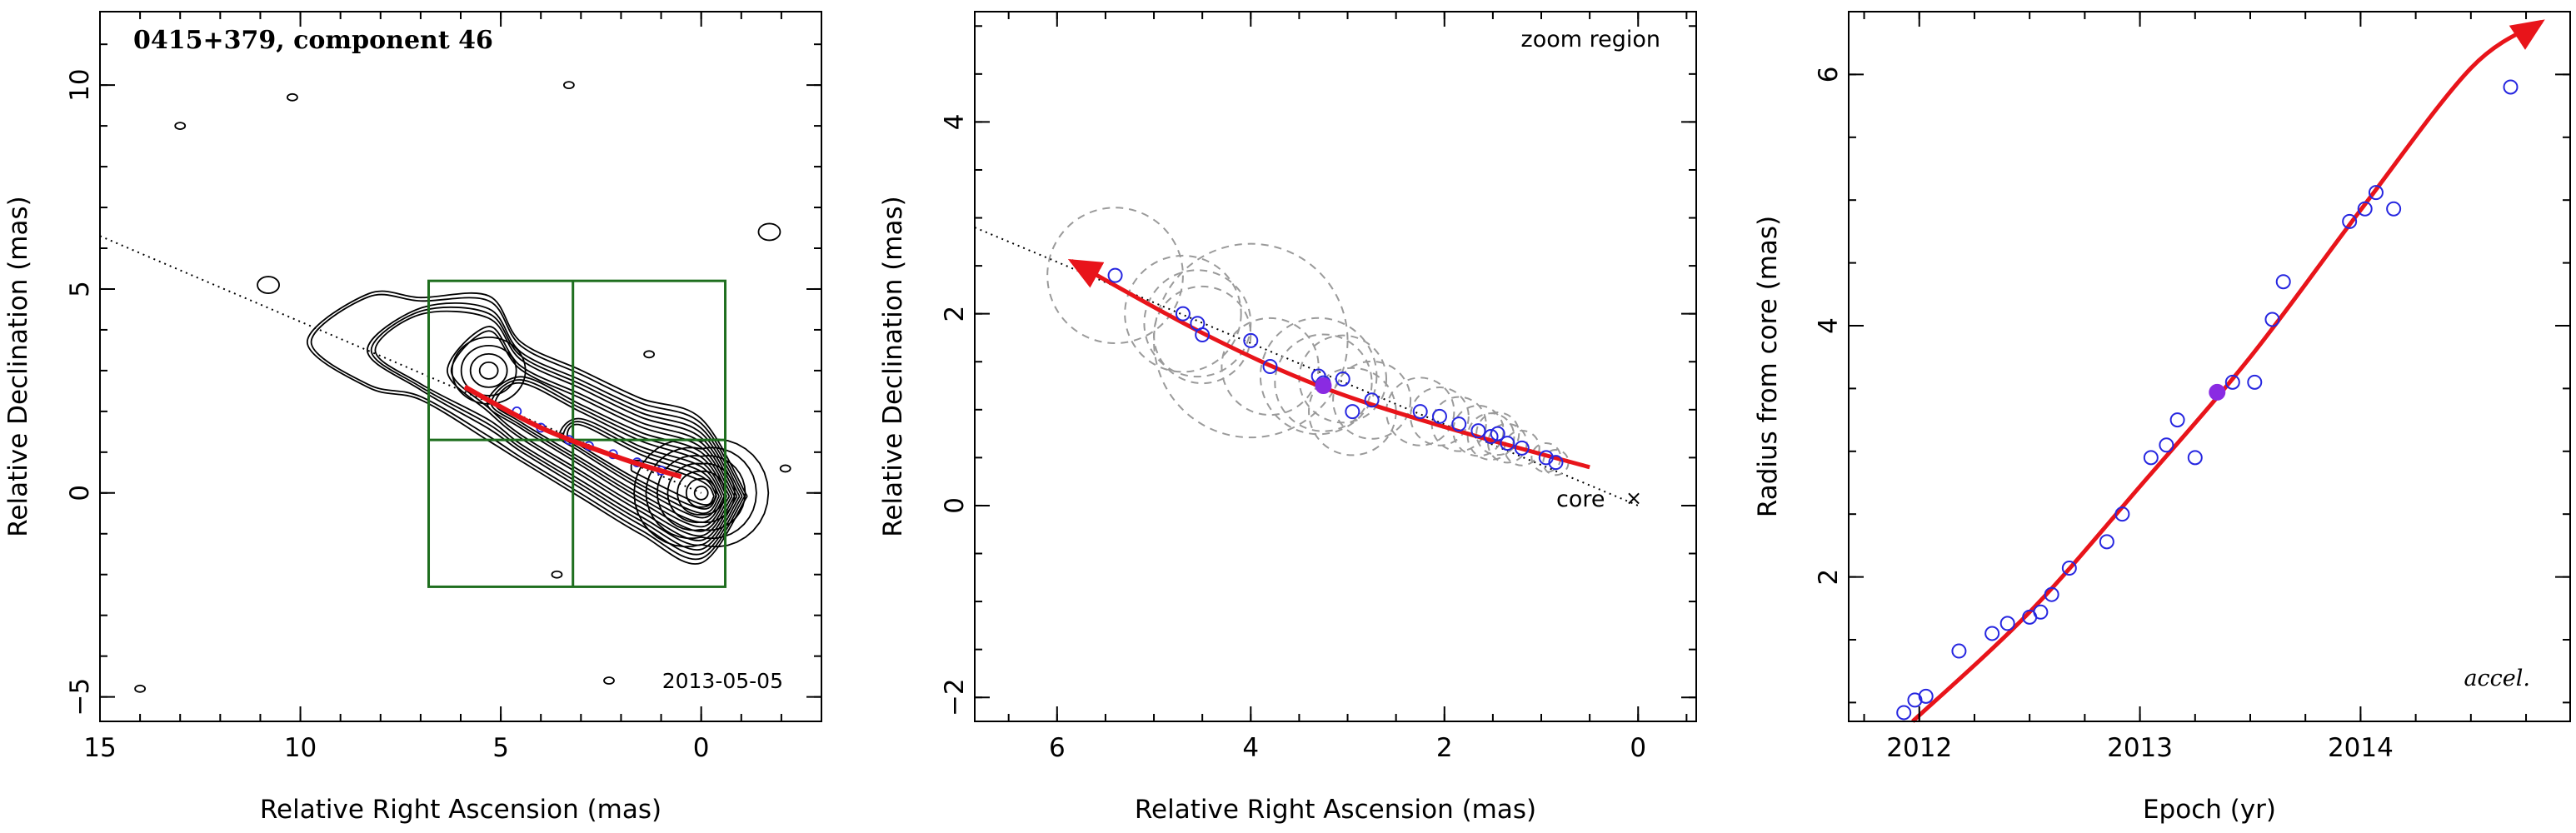 The image size is (2576, 833). I want to click on core-marker: ×, so click(1633, 498).